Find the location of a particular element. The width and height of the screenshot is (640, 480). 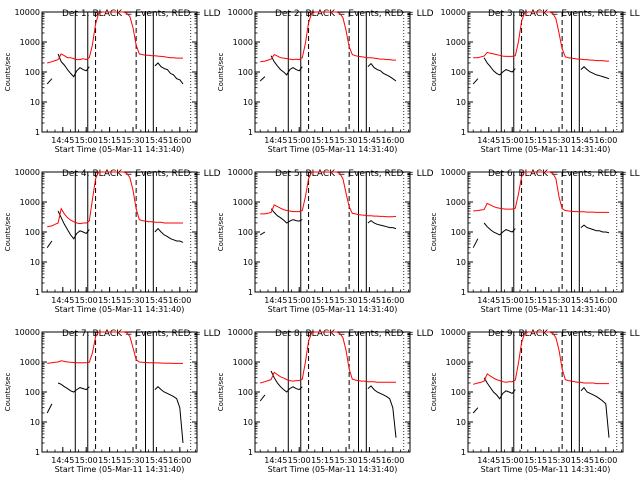

panel-title: Det 1: BLACK = Events, RED = LLD is located at coordinates (141, 14).